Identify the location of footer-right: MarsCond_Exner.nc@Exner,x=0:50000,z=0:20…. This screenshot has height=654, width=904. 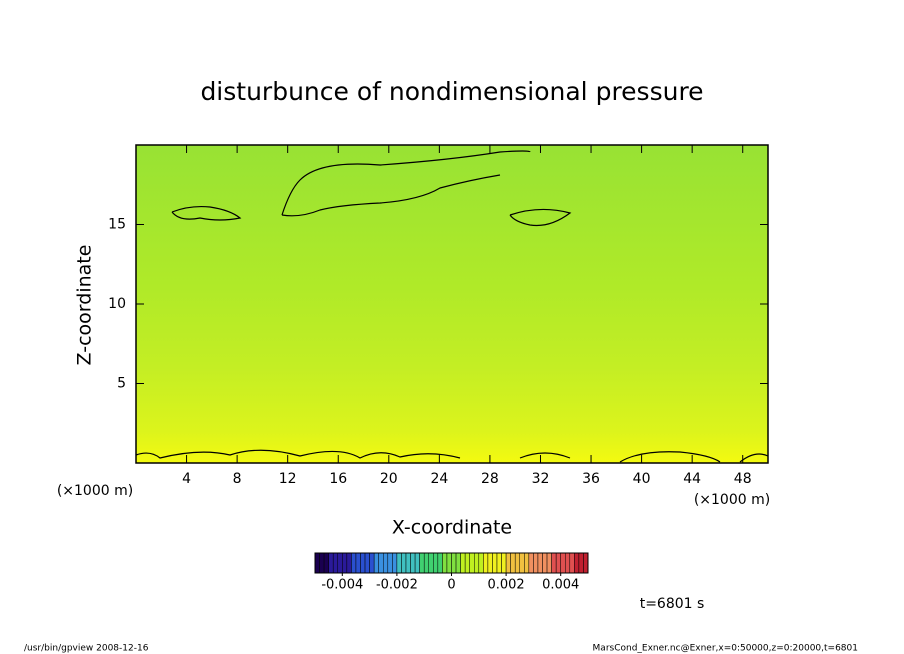
(725, 649).